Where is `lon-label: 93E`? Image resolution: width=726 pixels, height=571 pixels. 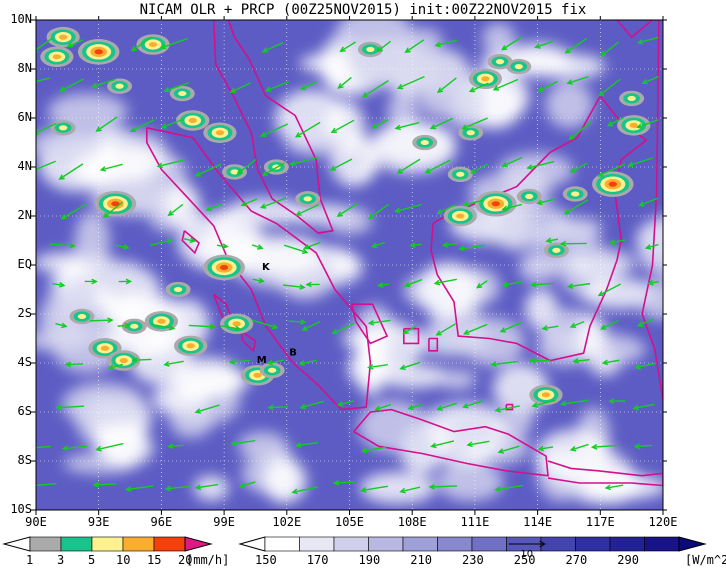
lon-label: 93E is located at coordinates (98, 522).